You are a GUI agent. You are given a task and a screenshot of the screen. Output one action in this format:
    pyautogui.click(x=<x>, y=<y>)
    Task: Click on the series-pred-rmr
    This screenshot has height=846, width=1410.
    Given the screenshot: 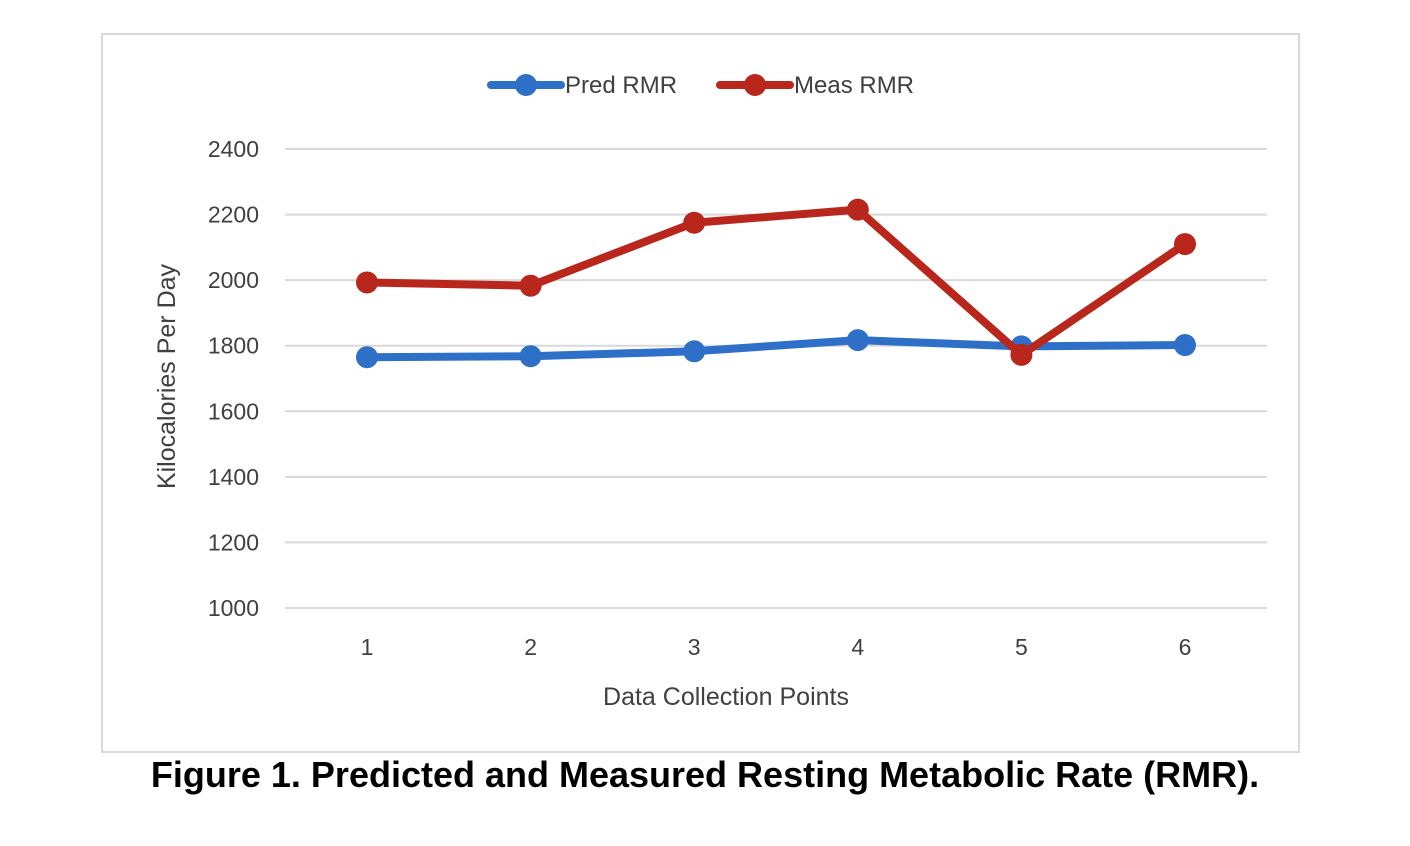 What is the action you would take?
    pyautogui.click(x=776, y=349)
    